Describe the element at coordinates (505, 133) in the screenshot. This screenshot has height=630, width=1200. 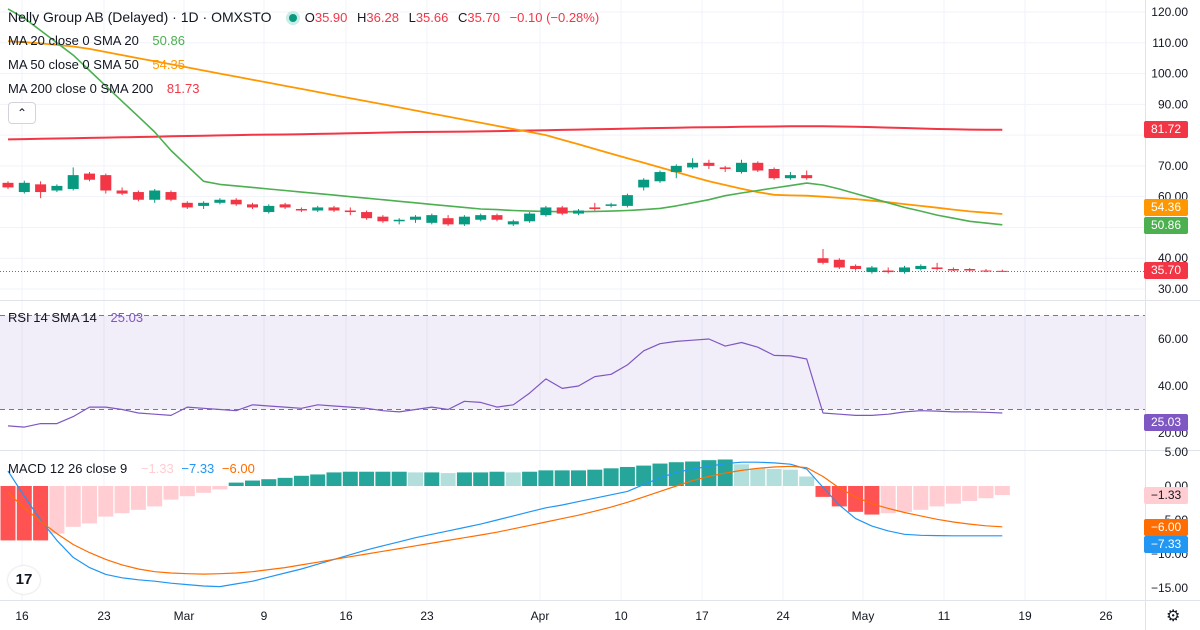
I see `ma200-line` at that location.